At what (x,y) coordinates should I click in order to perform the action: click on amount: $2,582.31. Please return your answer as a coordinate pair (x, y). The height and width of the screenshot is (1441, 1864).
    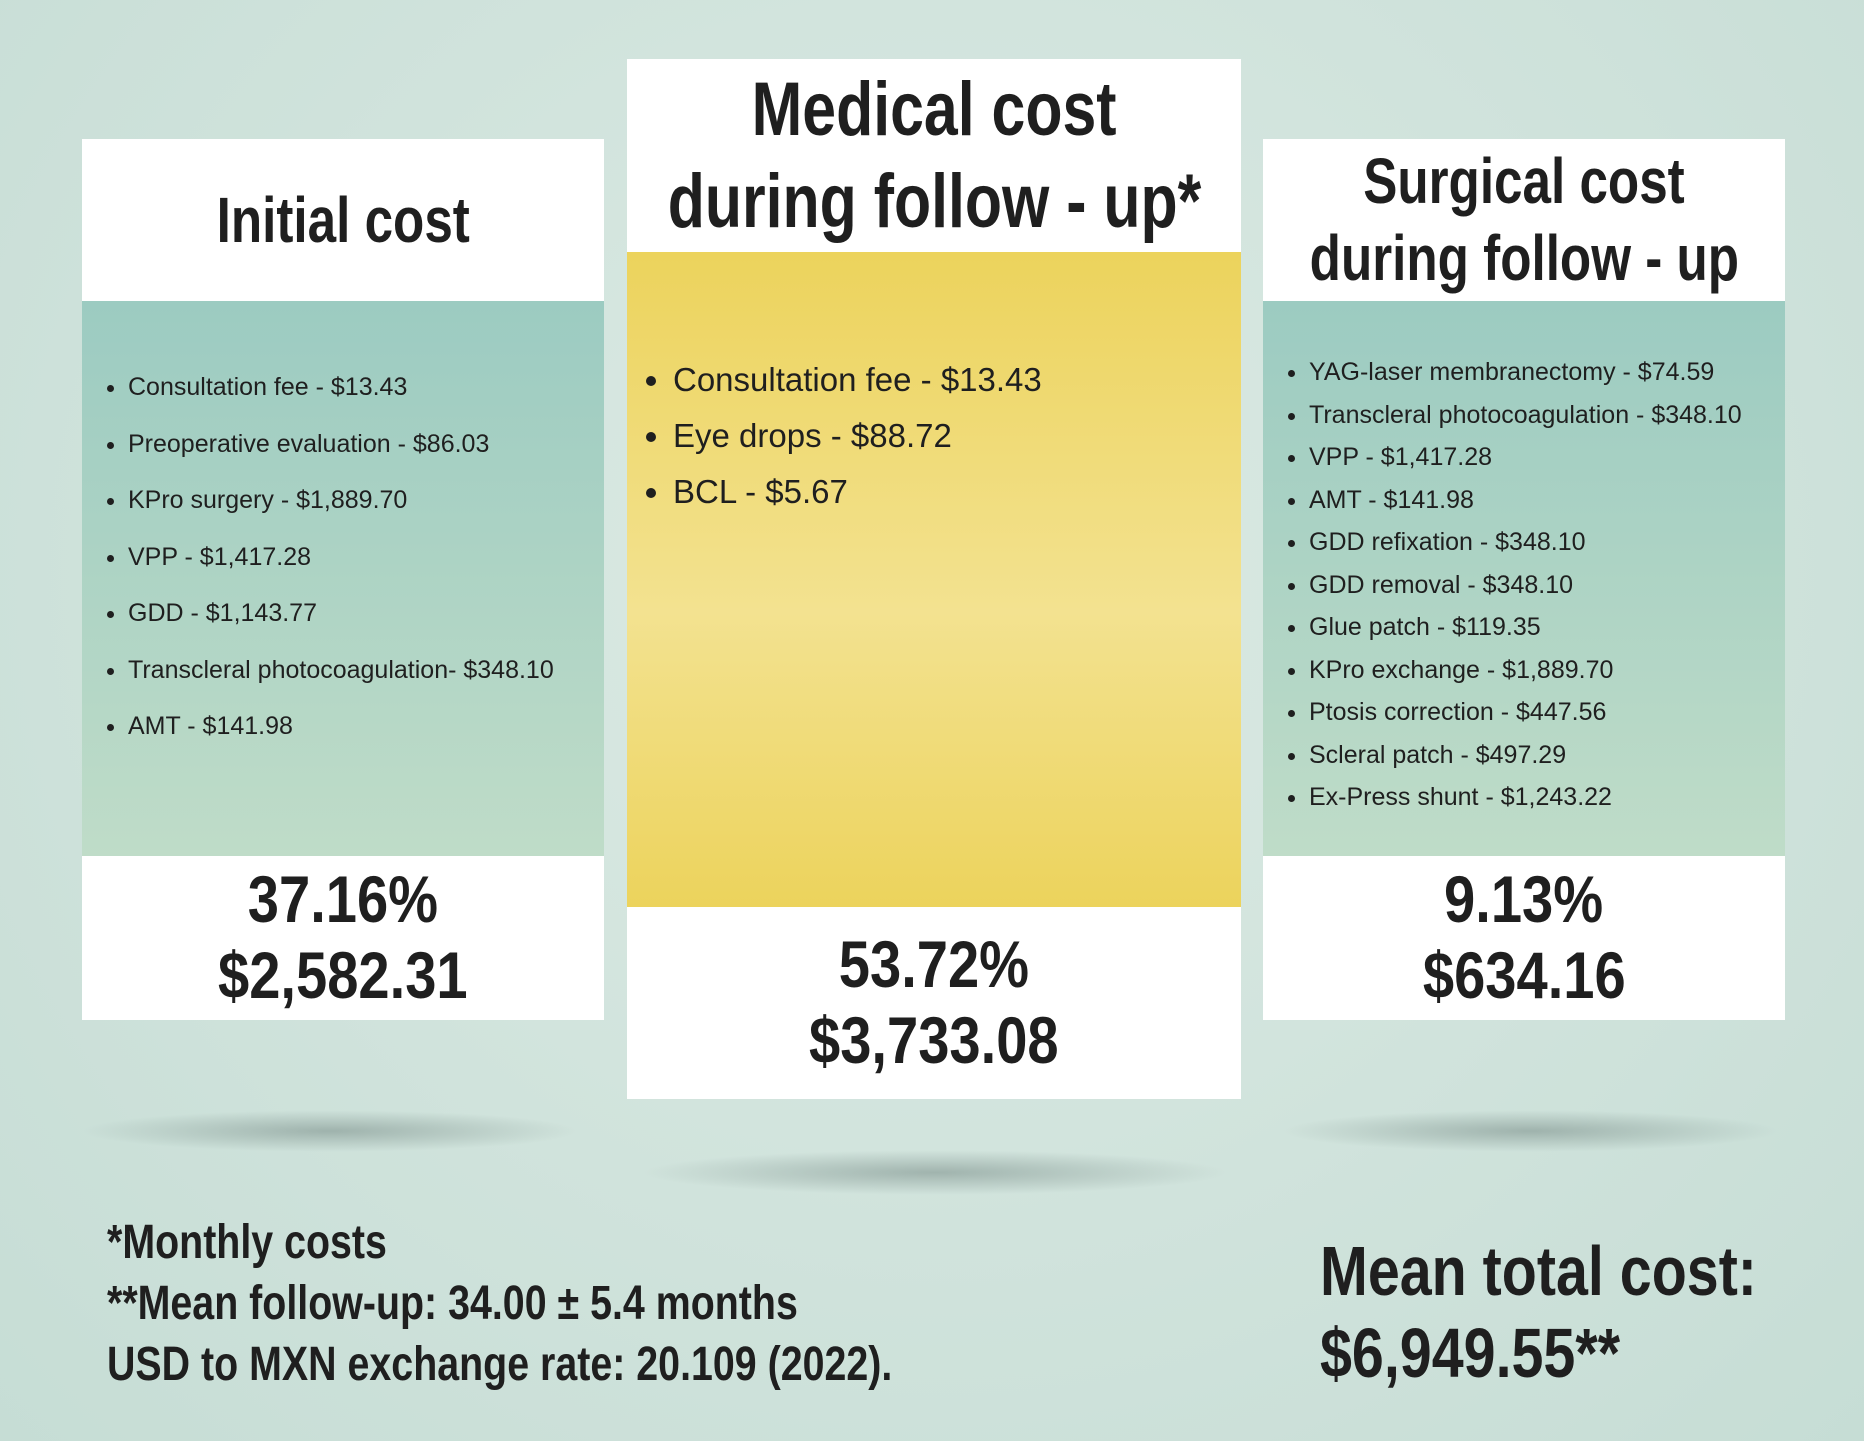
    Looking at the image, I should click on (343, 975).